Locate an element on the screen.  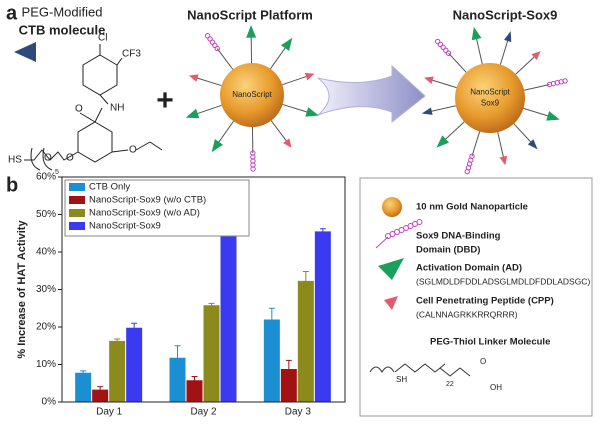
plus-sign: + is located at coordinates (165, 100).